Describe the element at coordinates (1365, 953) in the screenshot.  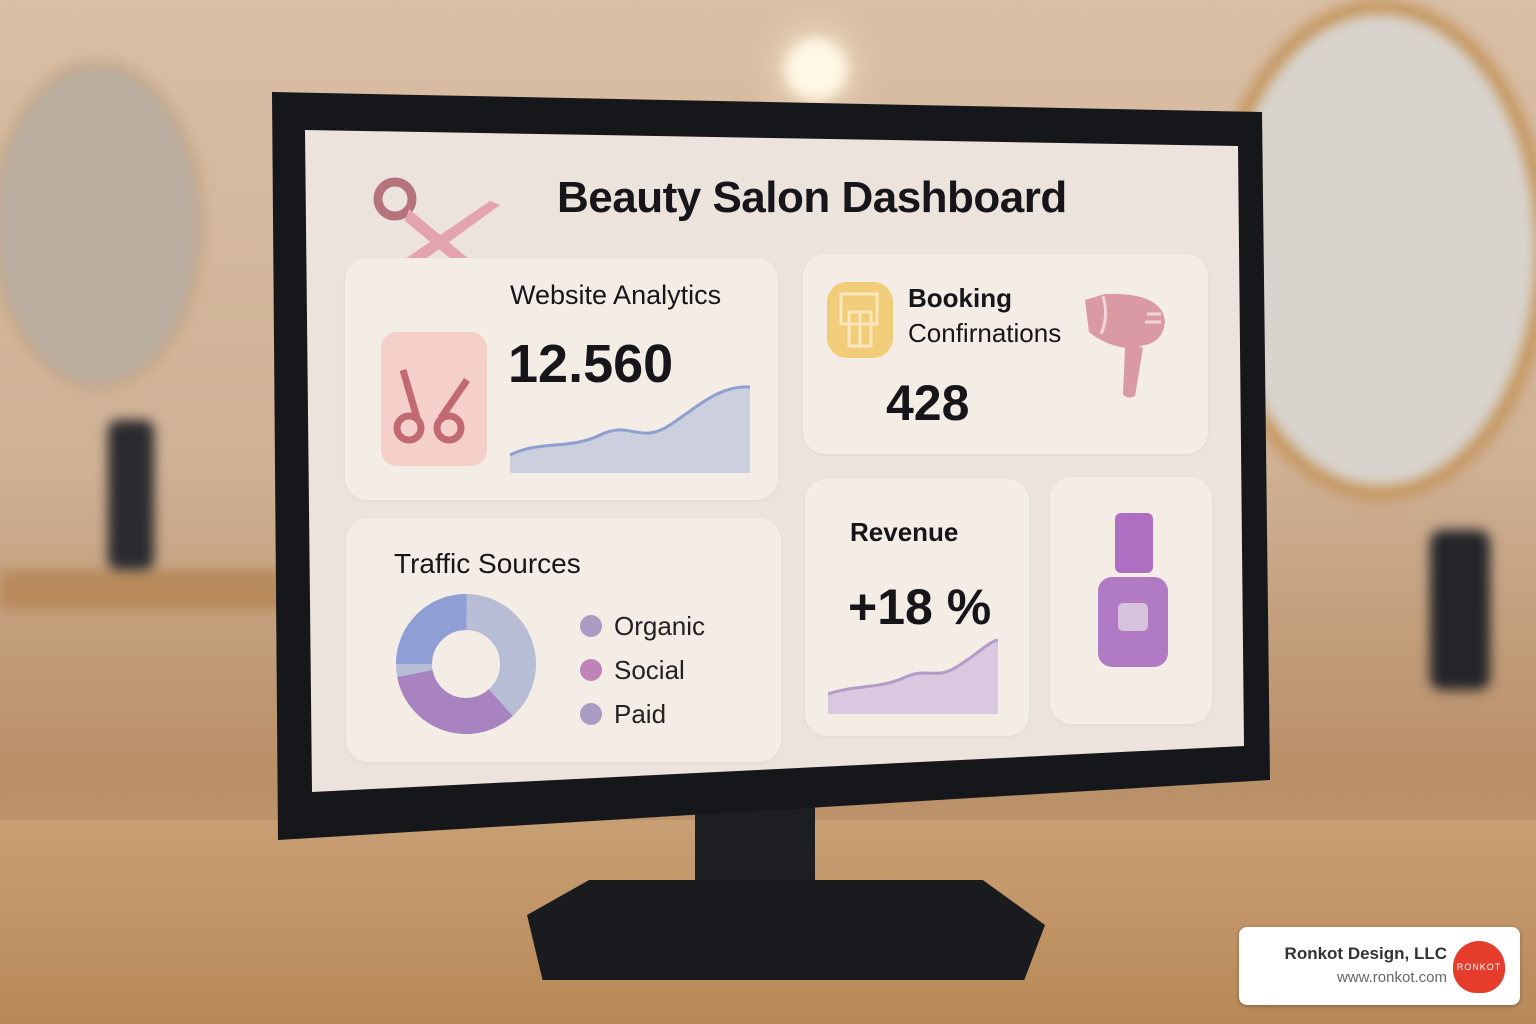
I see `watermark-company: Ronkot Design, LLC` at that location.